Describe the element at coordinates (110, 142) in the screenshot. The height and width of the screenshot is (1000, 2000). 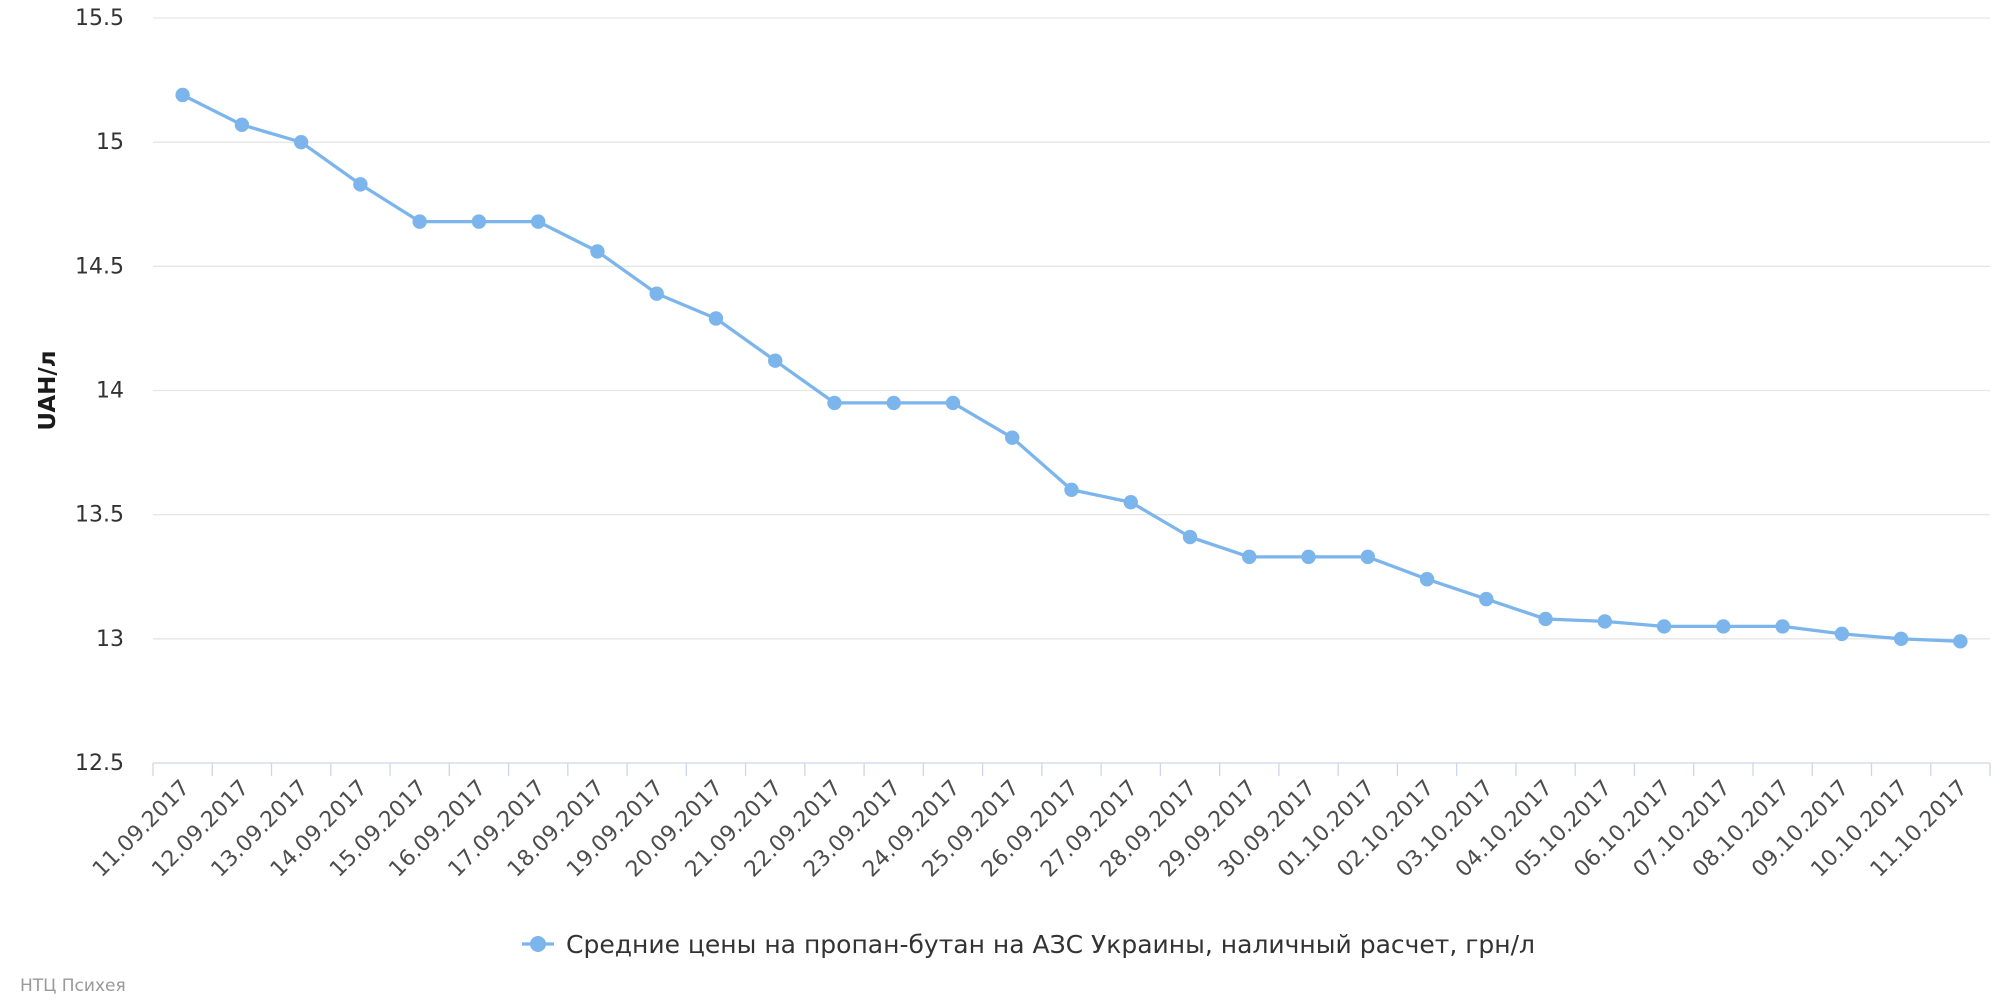
I see `y-tick-label: 15` at that location.